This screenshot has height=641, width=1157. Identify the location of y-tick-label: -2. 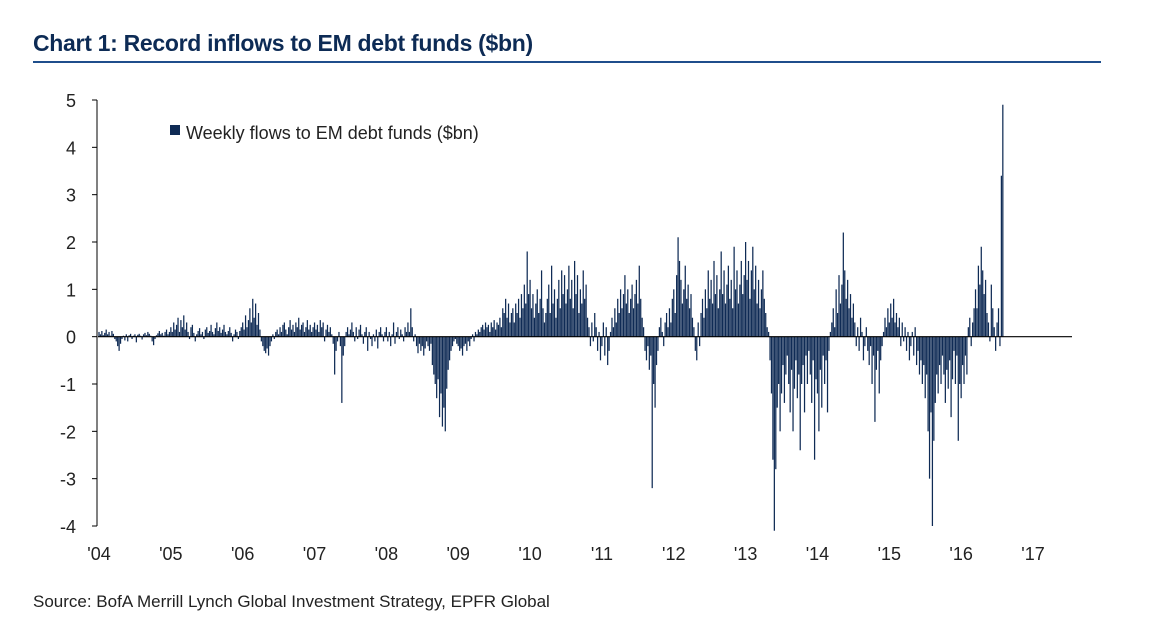
(68, 432).